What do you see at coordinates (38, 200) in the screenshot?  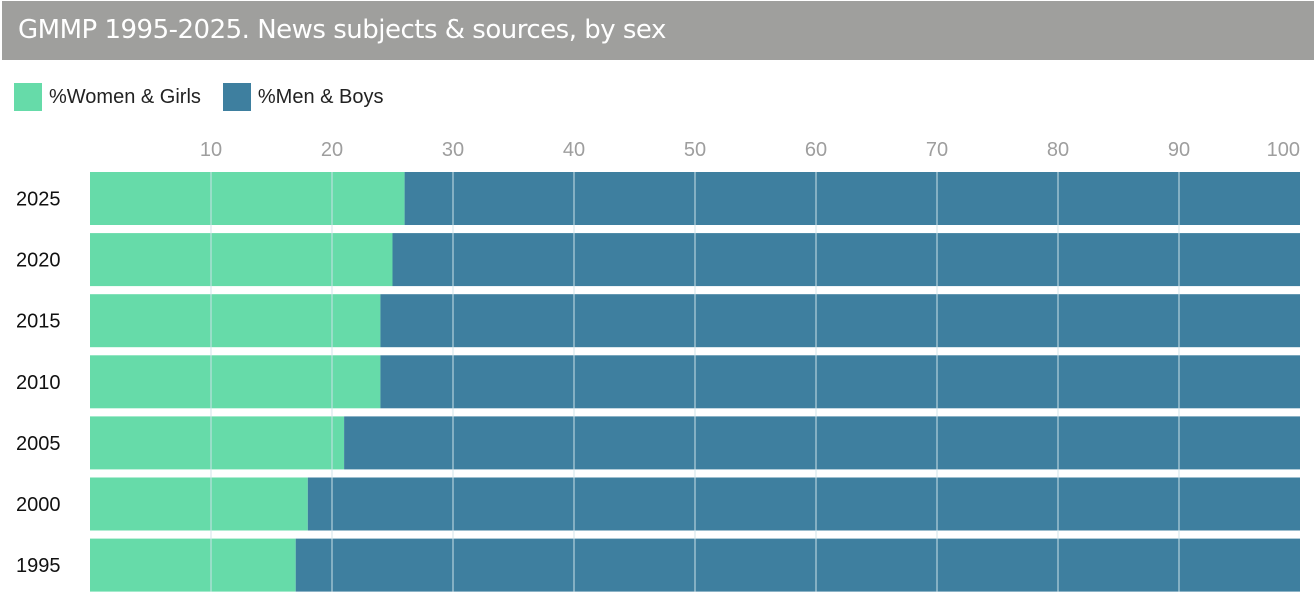 I see `category-label-2025: 2025` at bounding box center [38, 200].